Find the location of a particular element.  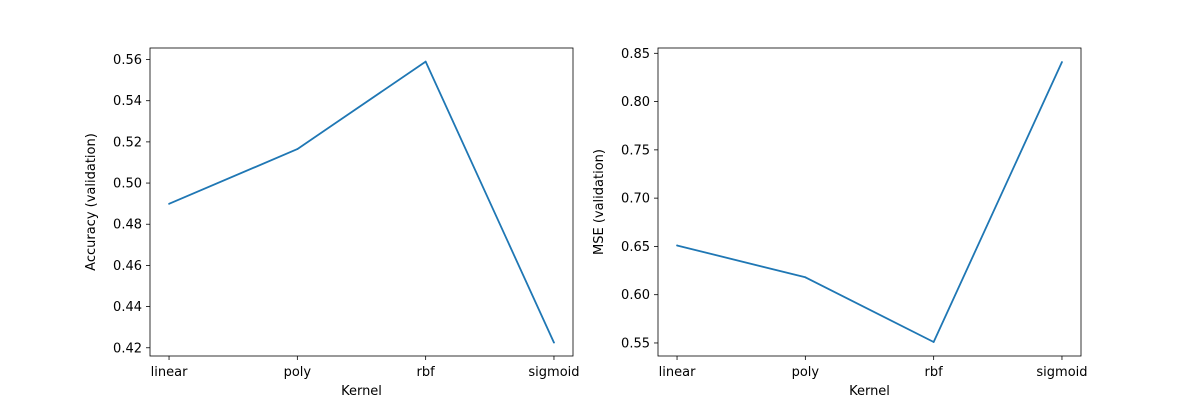

y-tick-label: 0.60 is located at coordinates (635, 295).